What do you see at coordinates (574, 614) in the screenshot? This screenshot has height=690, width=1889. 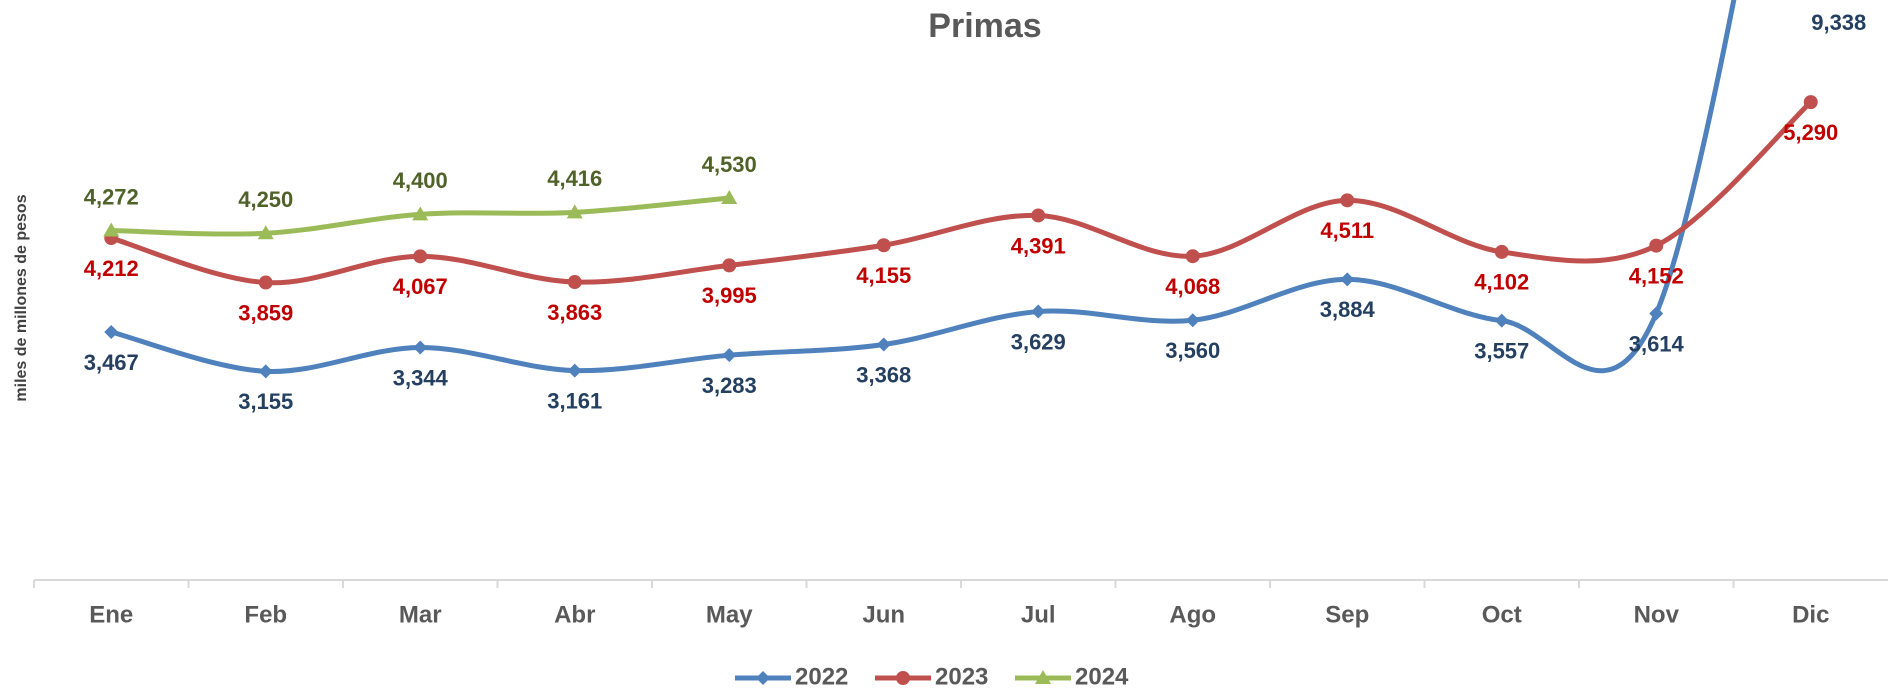 I see `x-tick-label: Abr` at bounding box center [574, 614].